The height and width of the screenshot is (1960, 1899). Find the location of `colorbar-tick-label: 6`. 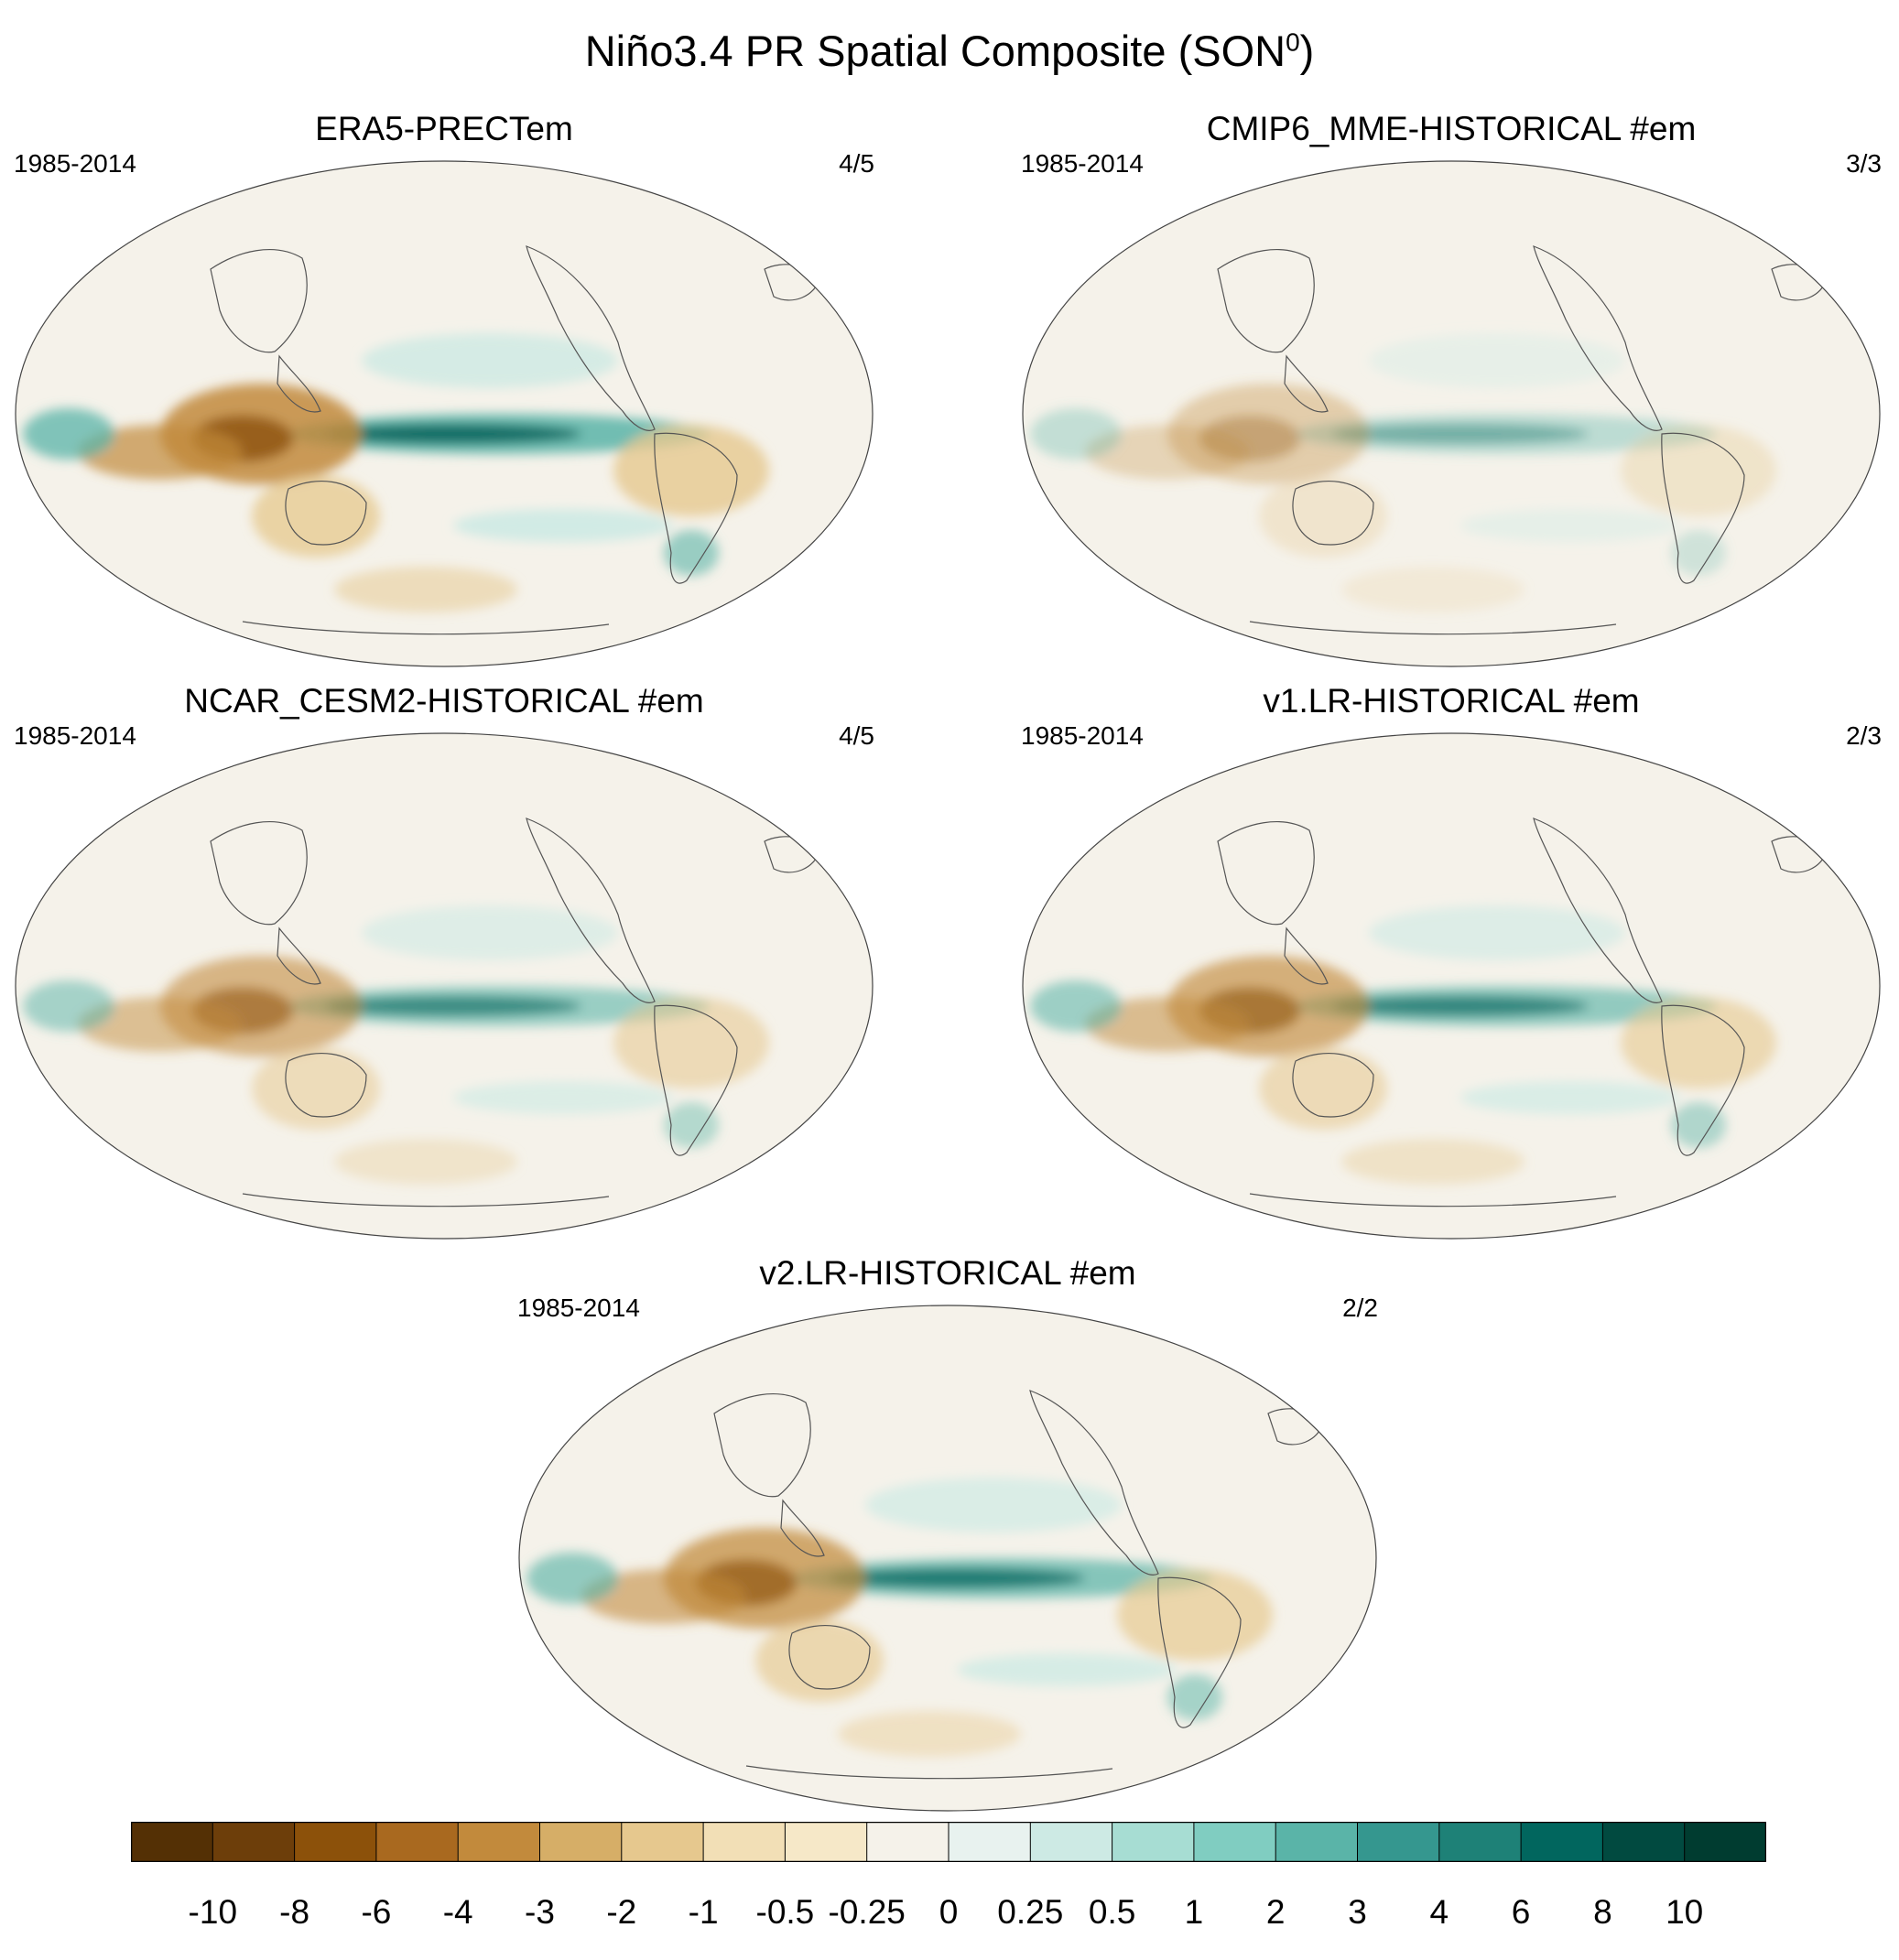

colorbar-tick-label: 6 is located at coordinates (1521, 1912).